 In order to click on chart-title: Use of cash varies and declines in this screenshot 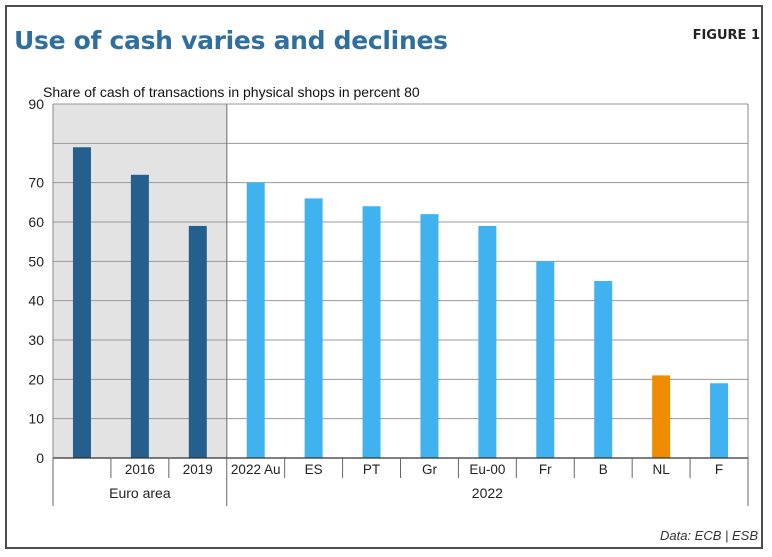, I will do `click(231, 40)`.